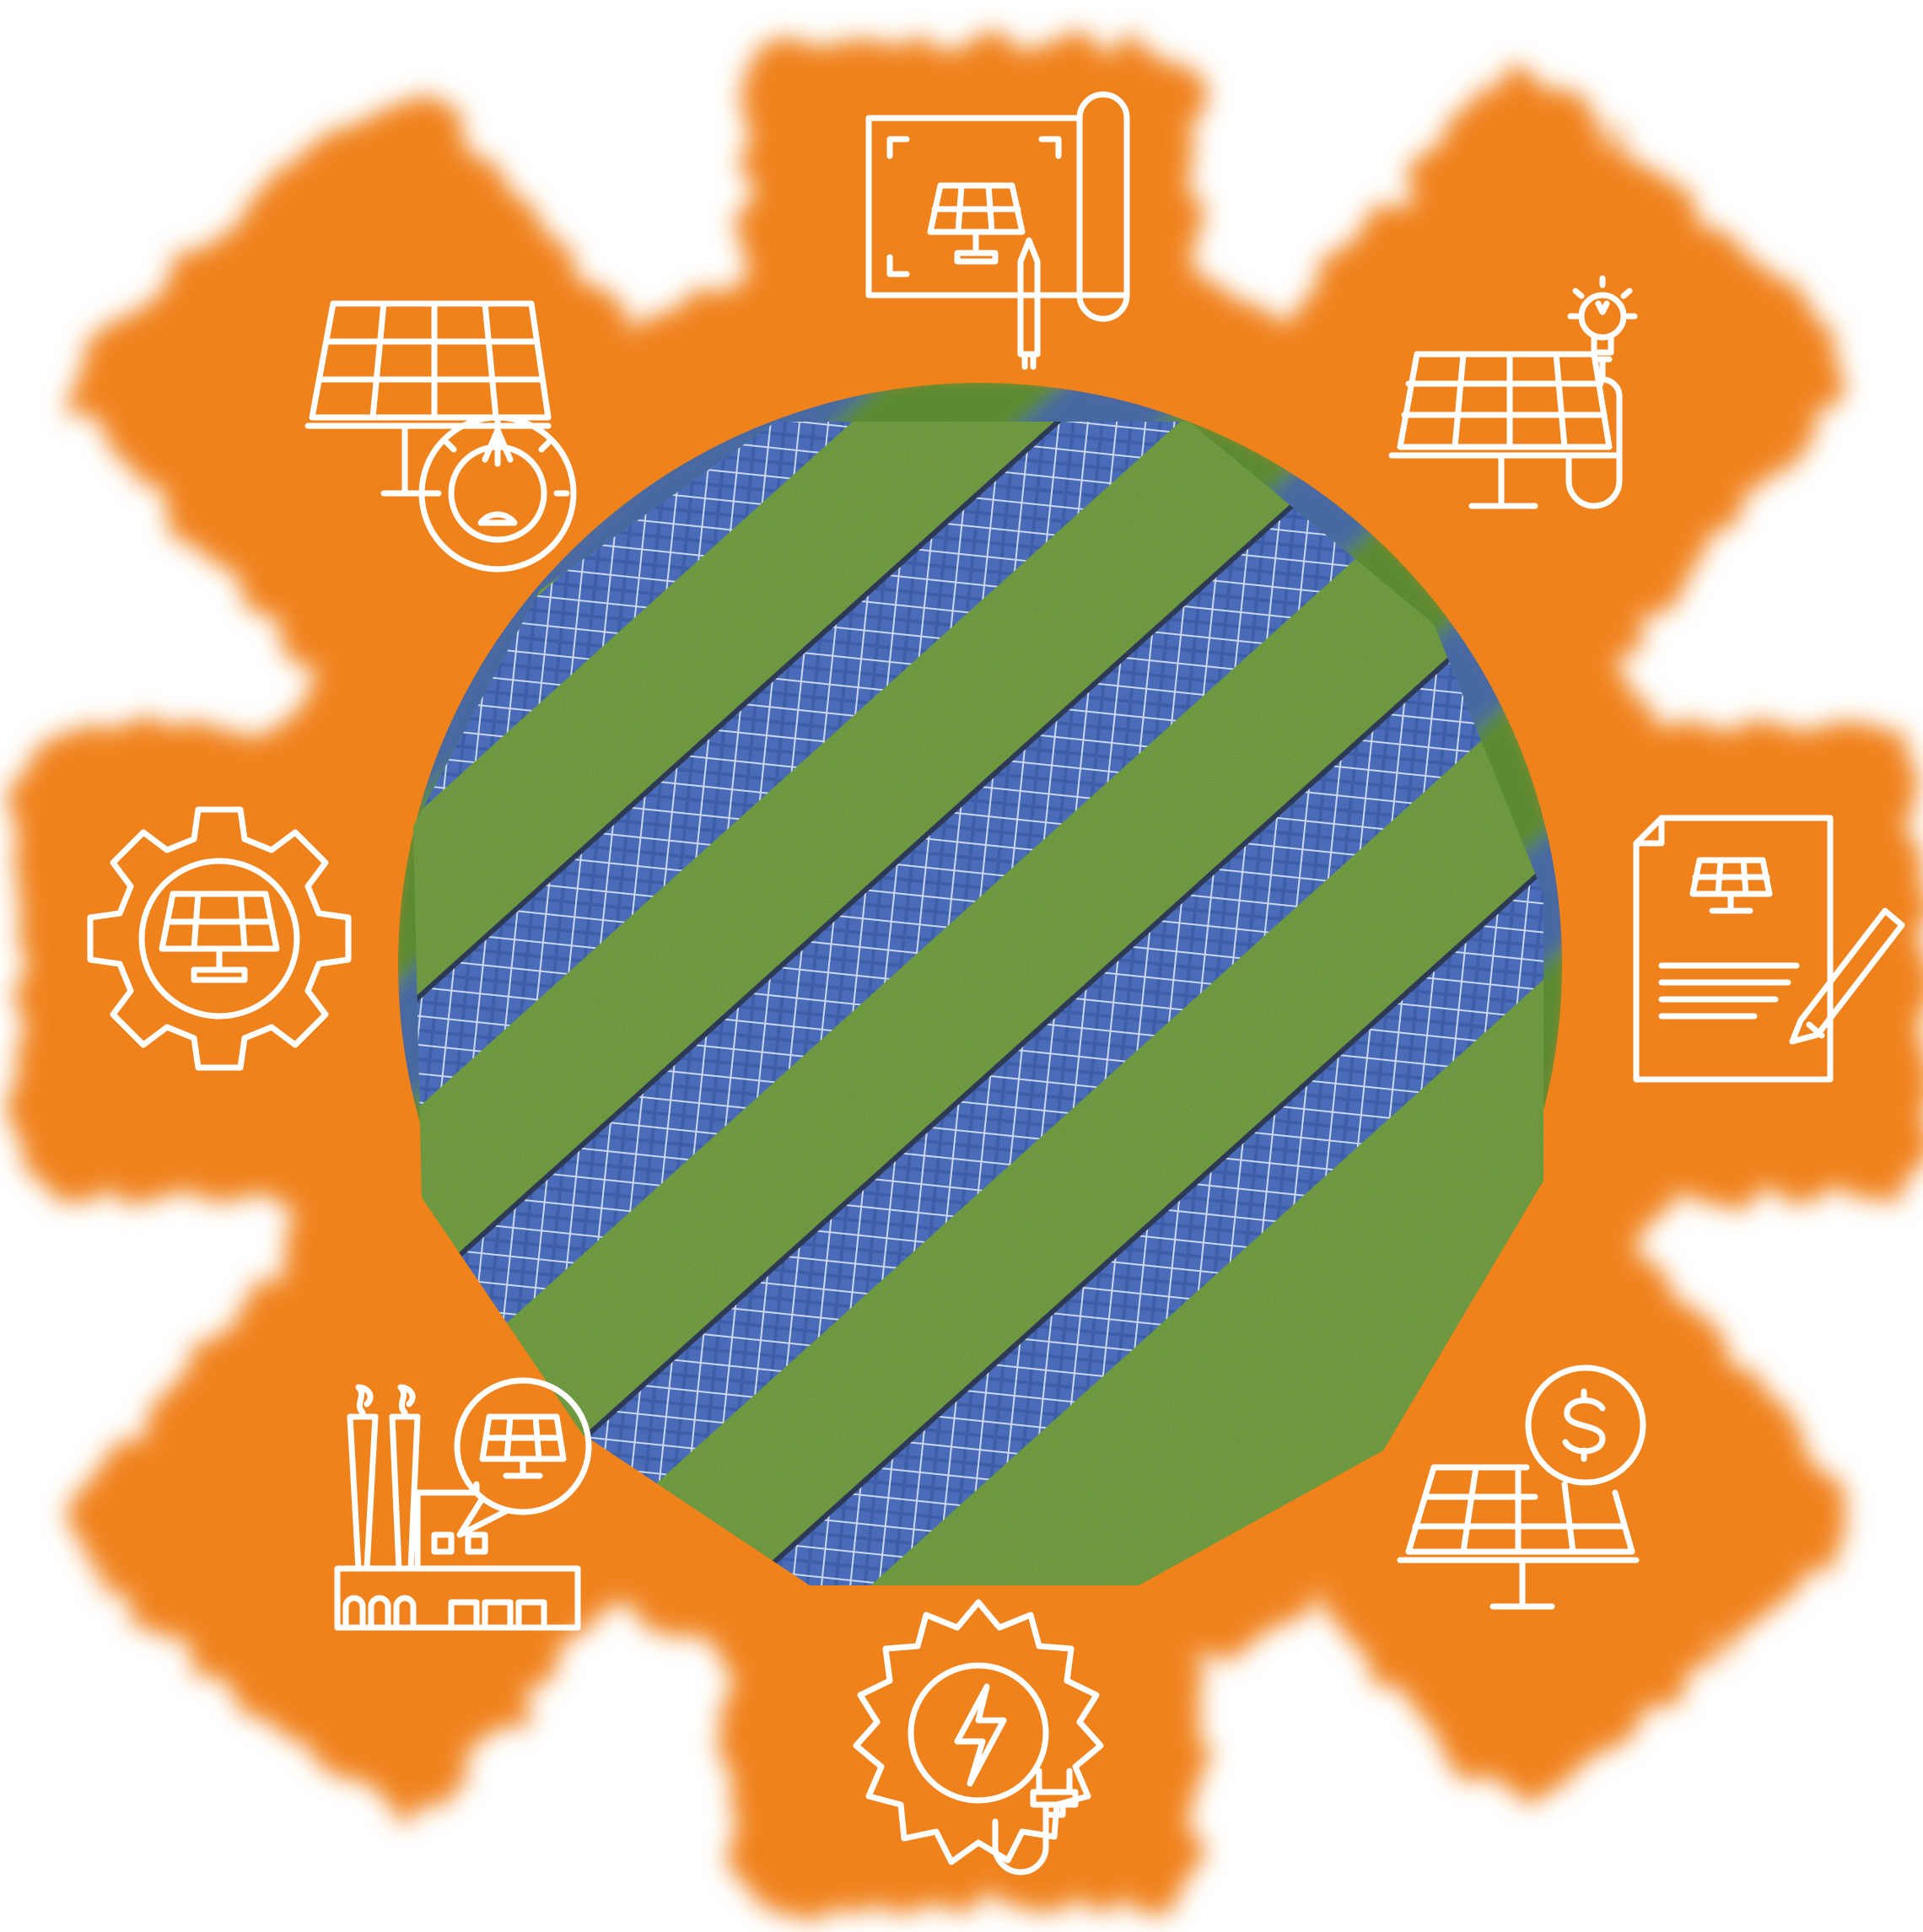 The image size is (1923, 1932). I want to click on solar-panel-lightbulb-icon, so click(1518, 412).